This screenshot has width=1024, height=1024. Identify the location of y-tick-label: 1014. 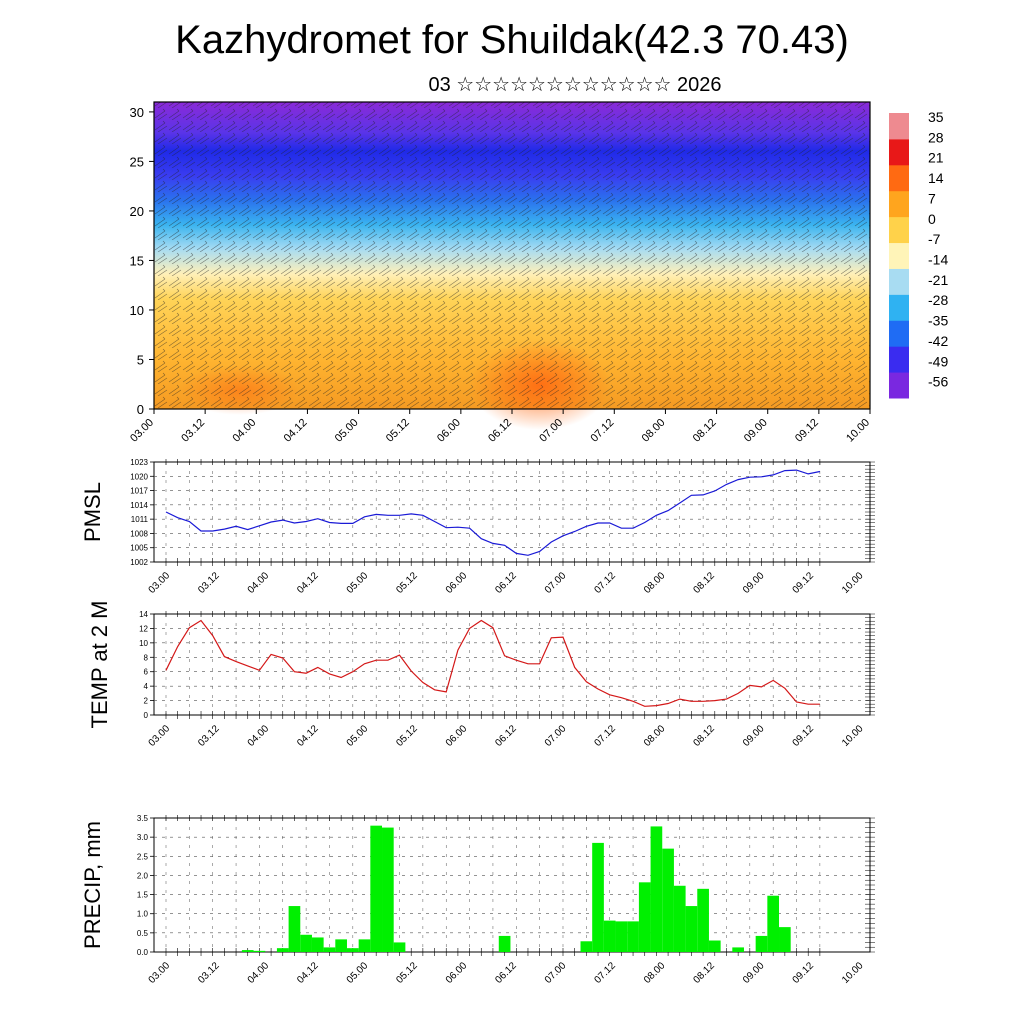
(139, 505).